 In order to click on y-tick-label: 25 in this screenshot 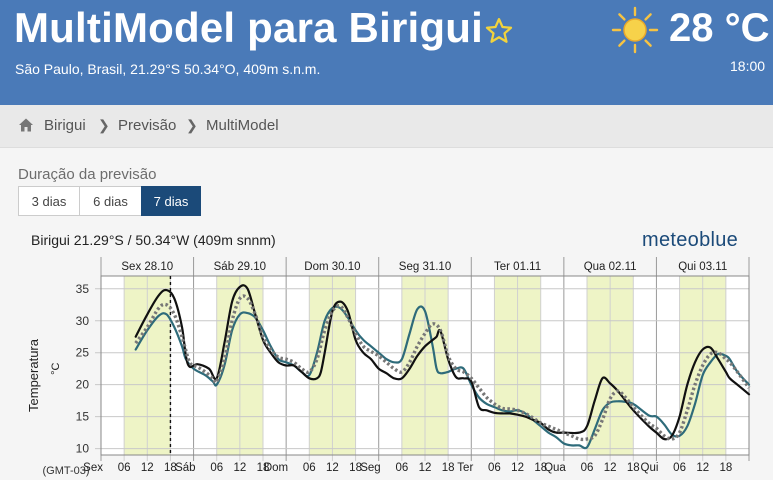, I will do `click(83, 353)`.